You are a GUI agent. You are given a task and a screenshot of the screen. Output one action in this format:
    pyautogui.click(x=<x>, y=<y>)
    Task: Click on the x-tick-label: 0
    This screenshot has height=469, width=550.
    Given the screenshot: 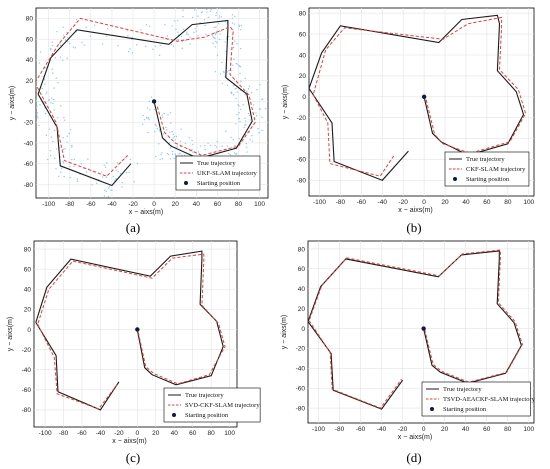 What is the action you would take?
    pyautogui.click(x=424, y=202)
    